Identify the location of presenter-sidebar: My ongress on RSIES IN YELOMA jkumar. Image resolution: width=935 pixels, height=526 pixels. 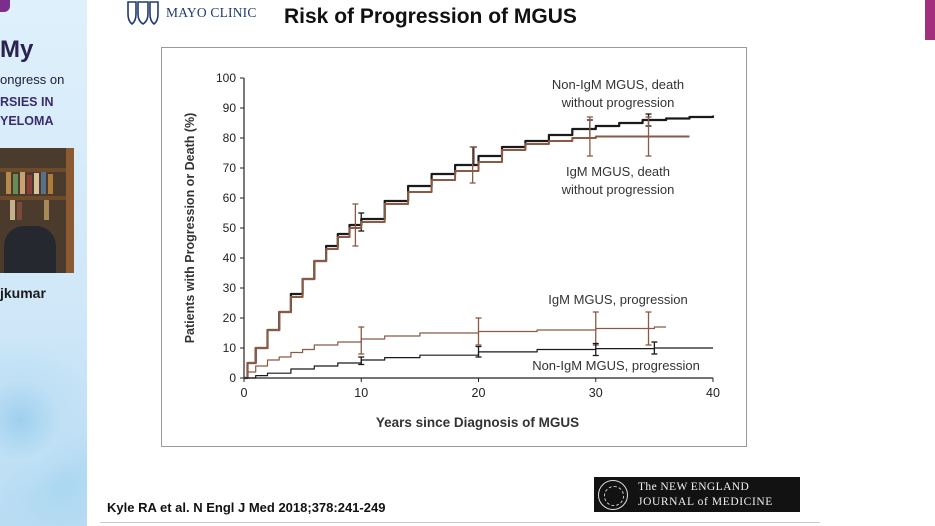
(43, 263).